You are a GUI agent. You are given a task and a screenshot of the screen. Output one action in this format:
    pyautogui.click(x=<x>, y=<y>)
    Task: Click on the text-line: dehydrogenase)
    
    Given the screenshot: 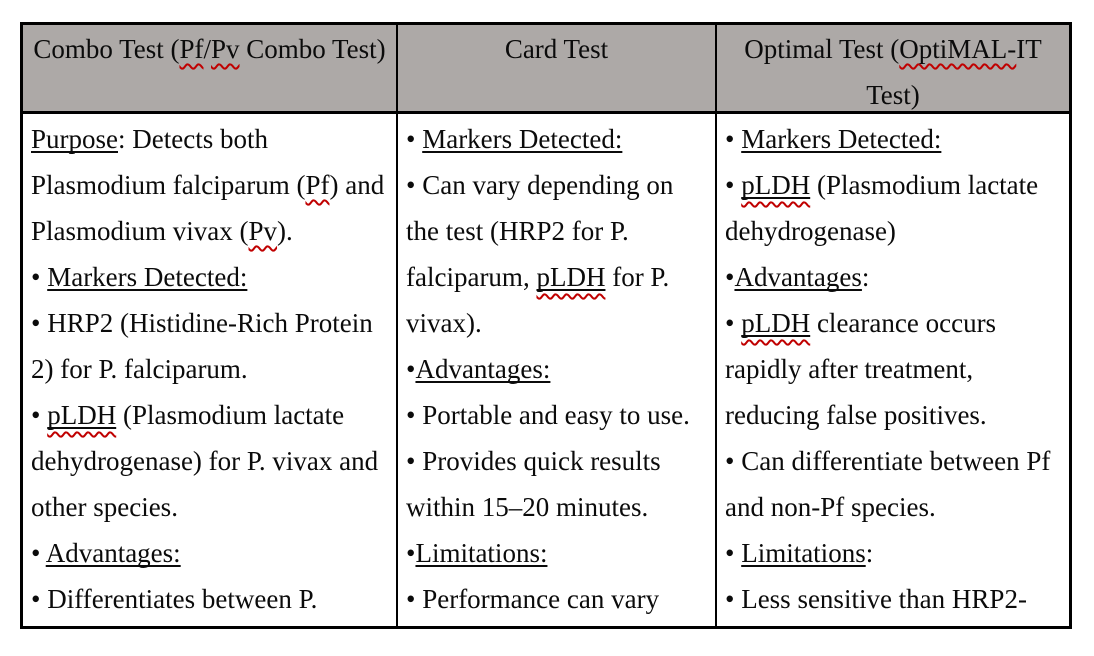 What is the action you would take?
    pyautogui.click(x=893, y=231)
    